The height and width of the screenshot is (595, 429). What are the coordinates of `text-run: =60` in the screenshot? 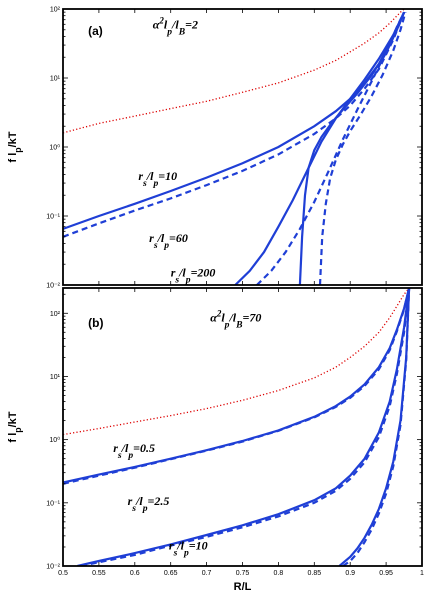 It's located at (178, 238).